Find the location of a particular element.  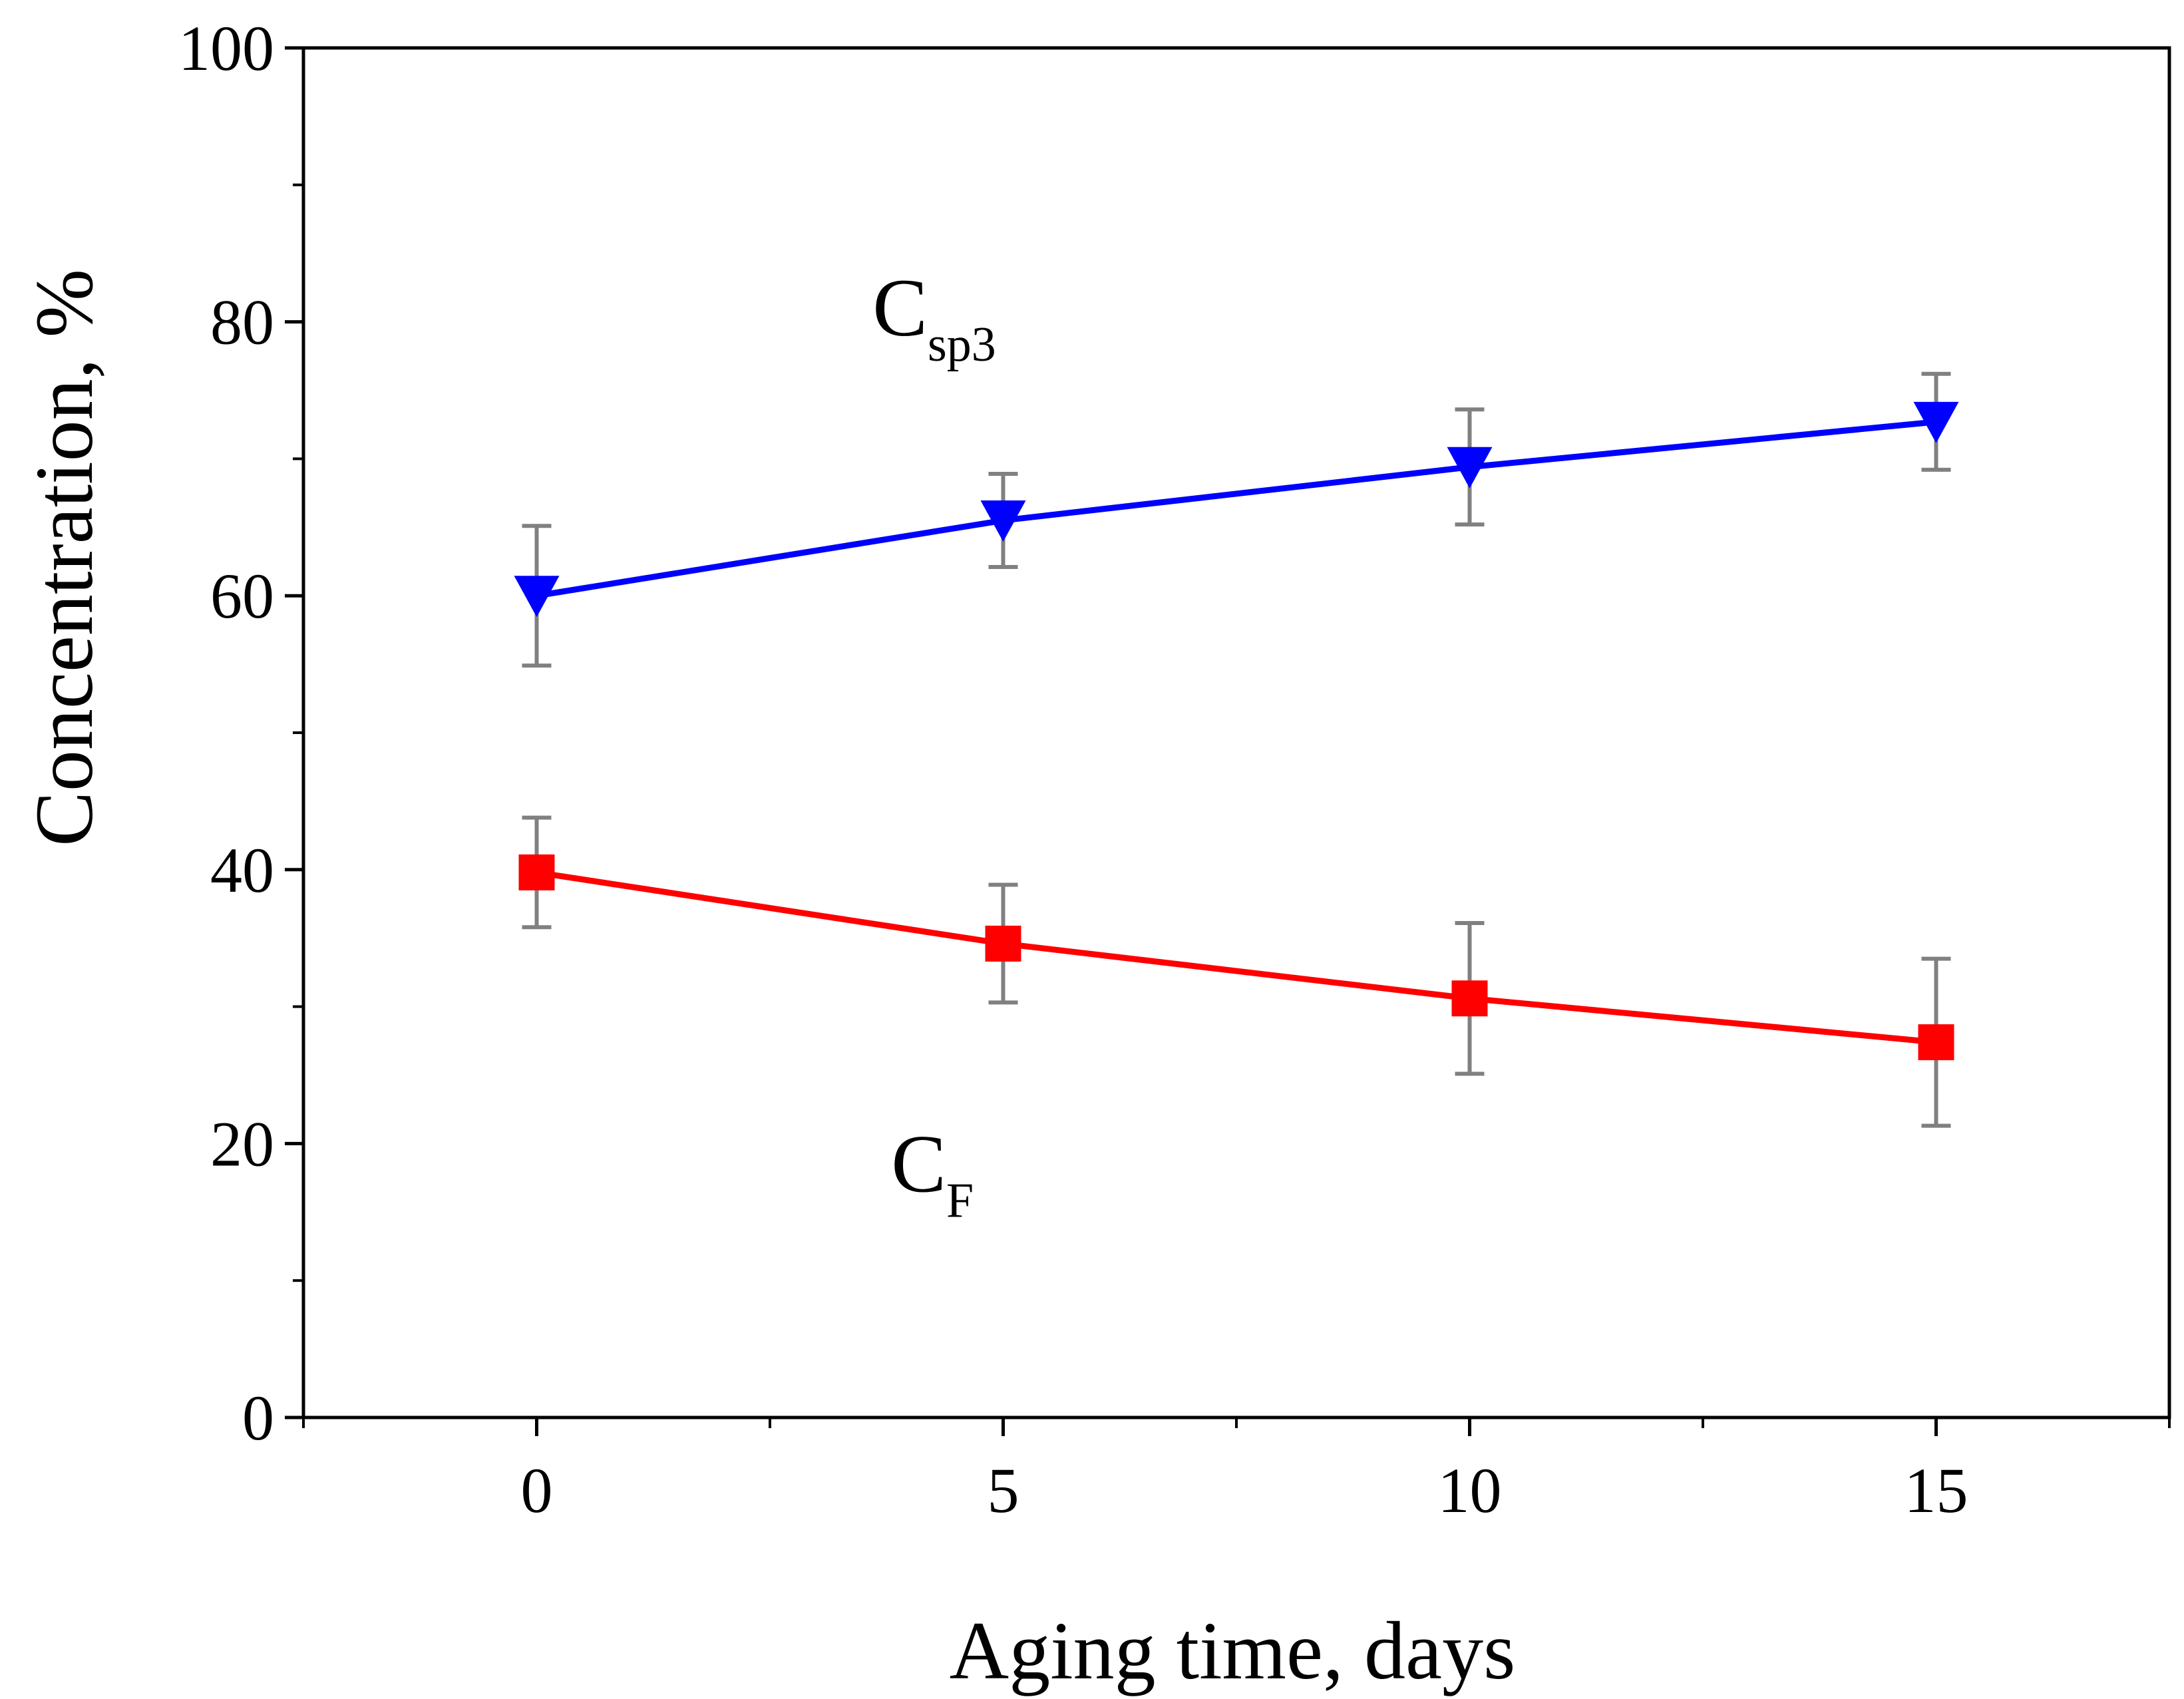

y-tick-label: 60 is located at coordinates (242, 596).